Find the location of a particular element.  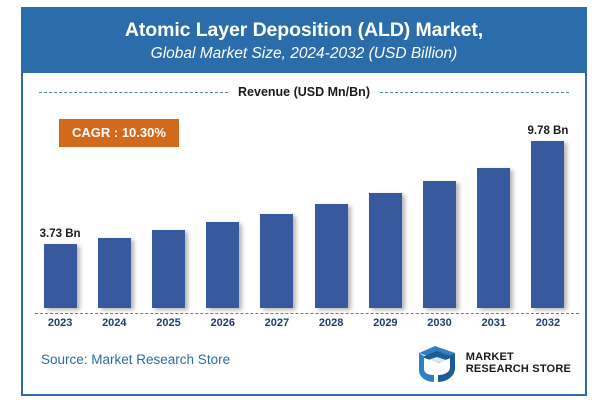

x-axis-label: 2031 is located at coordinates (493, 323).